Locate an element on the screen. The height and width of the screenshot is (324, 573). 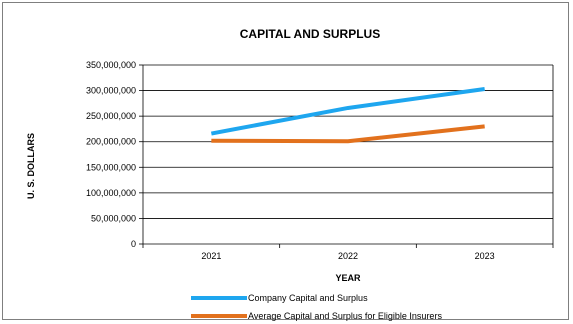
legend-label: Company Capital and Surplus is located at coordinates (308, 298).